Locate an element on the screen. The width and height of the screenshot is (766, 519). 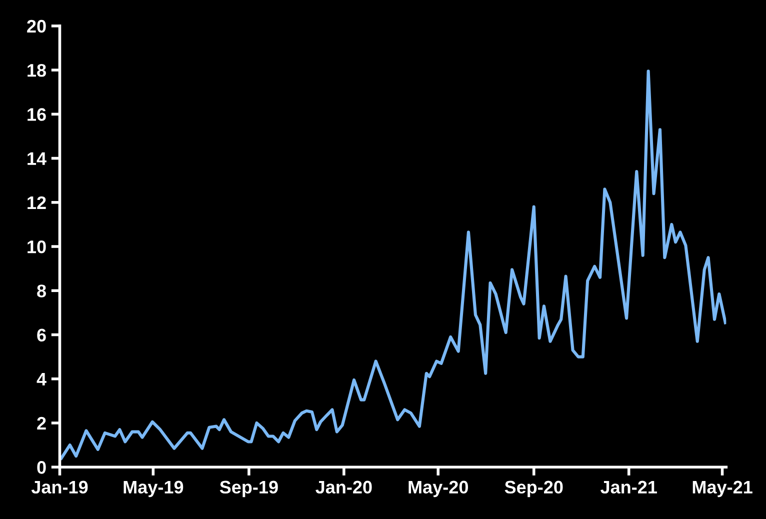
x-tick-label: Sep-20 is located at coordinates (533, 489).